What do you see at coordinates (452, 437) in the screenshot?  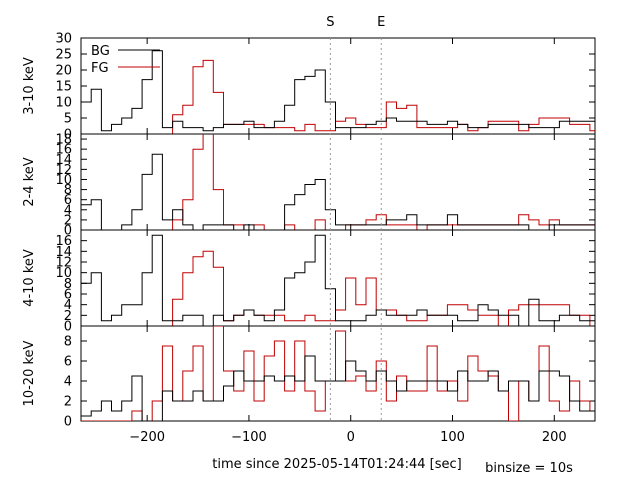 I see `x-tick-label: 100` at bounding box center [452, 437].